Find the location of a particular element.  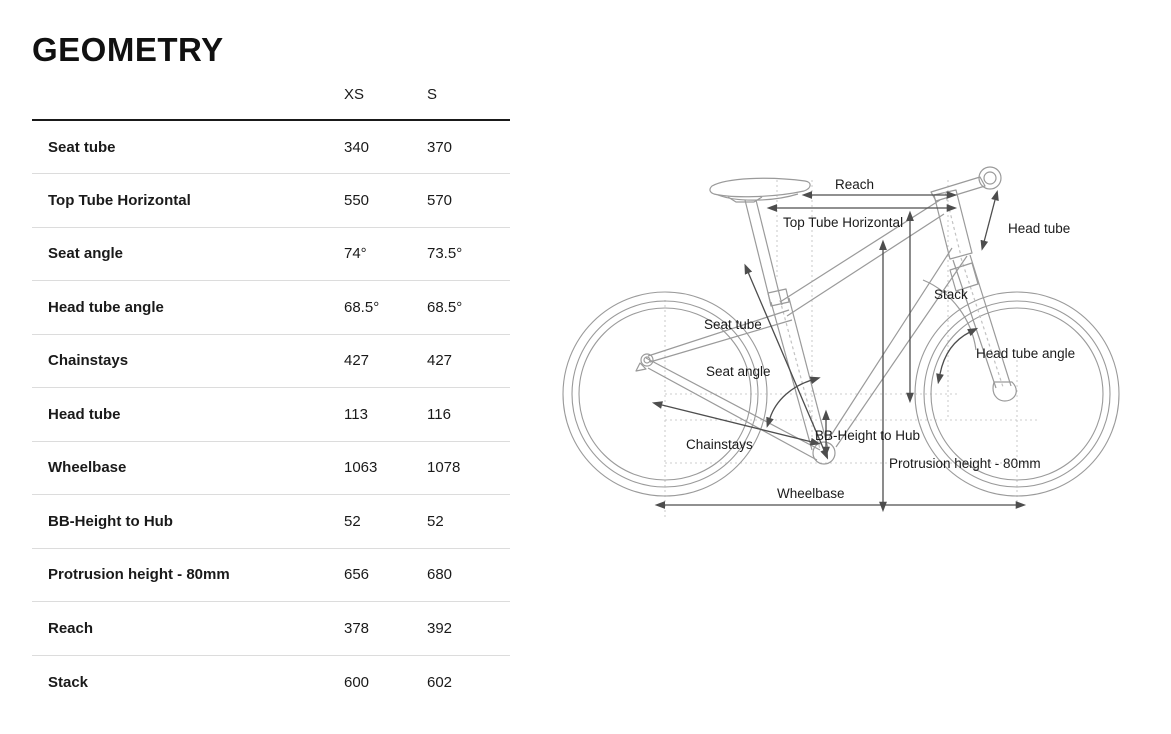

row-label: Wheelbase is located at coordinates (188, 468).